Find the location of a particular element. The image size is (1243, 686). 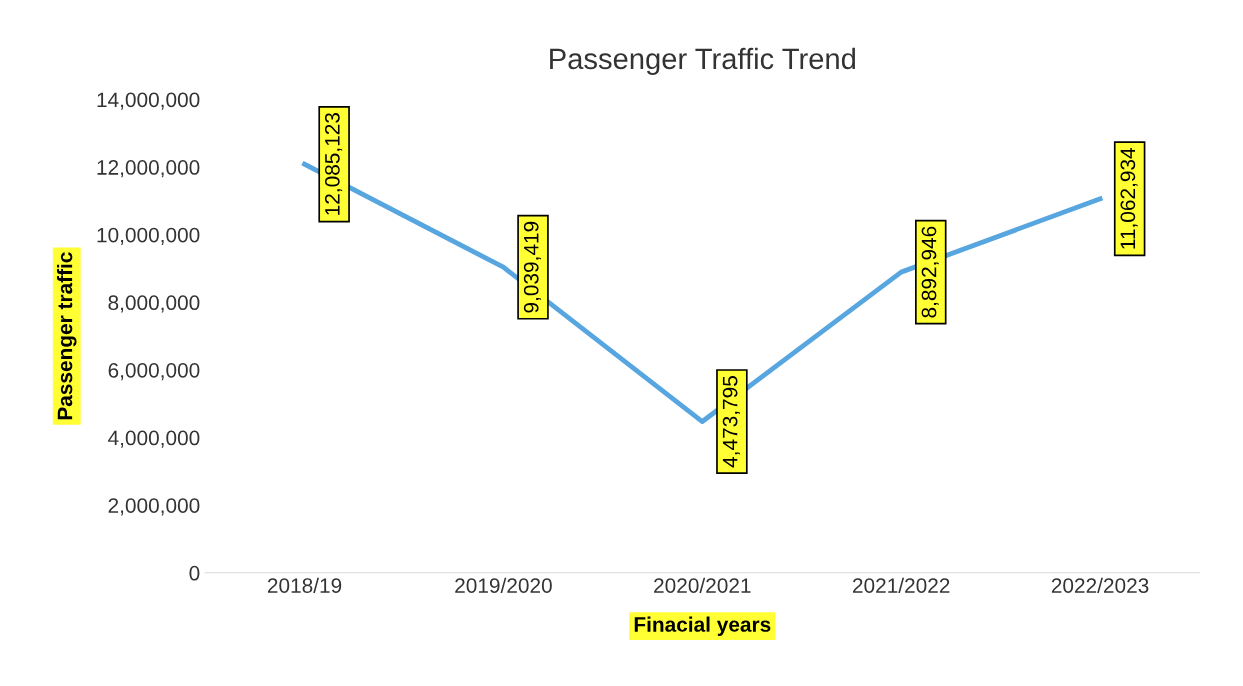

y-tick-label: 2,000,000 is located at coordinates (154, 507).